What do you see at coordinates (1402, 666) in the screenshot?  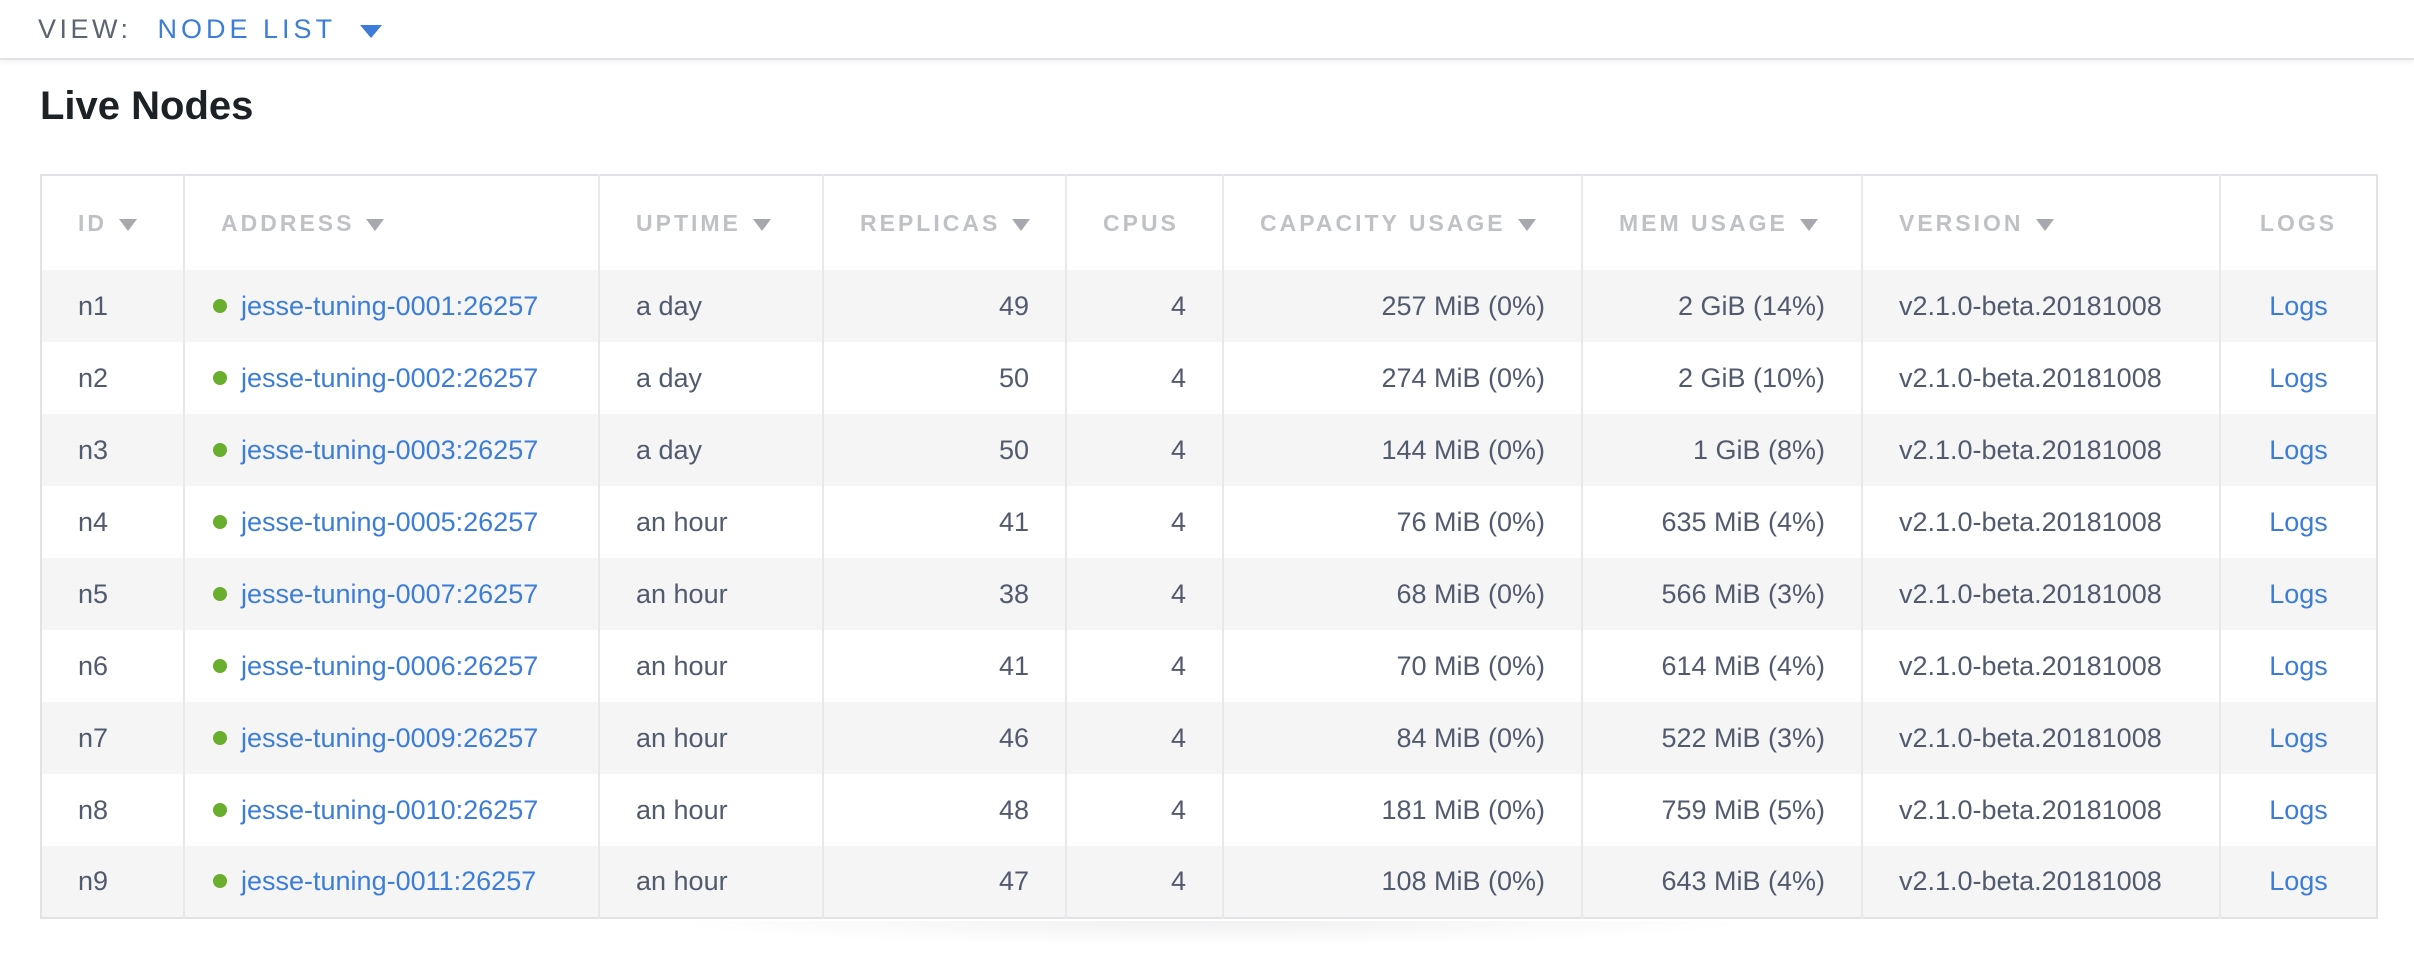 I see `capacity-usage-cell: 70 MiB (0%)` at bounding box center [1402, 666].